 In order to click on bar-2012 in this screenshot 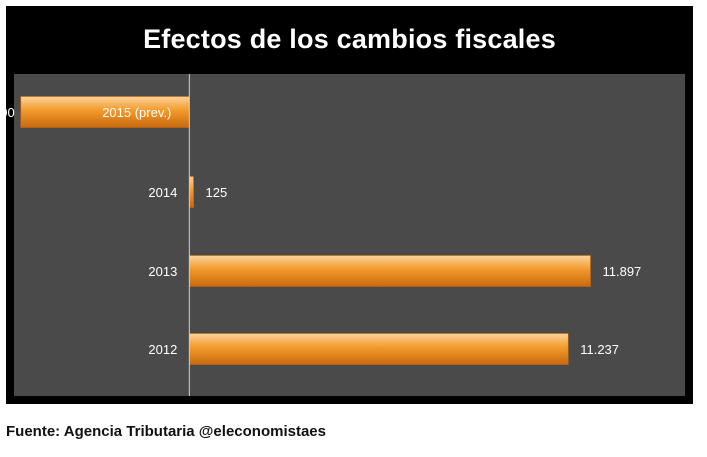, I will do `click(379, 349)`.